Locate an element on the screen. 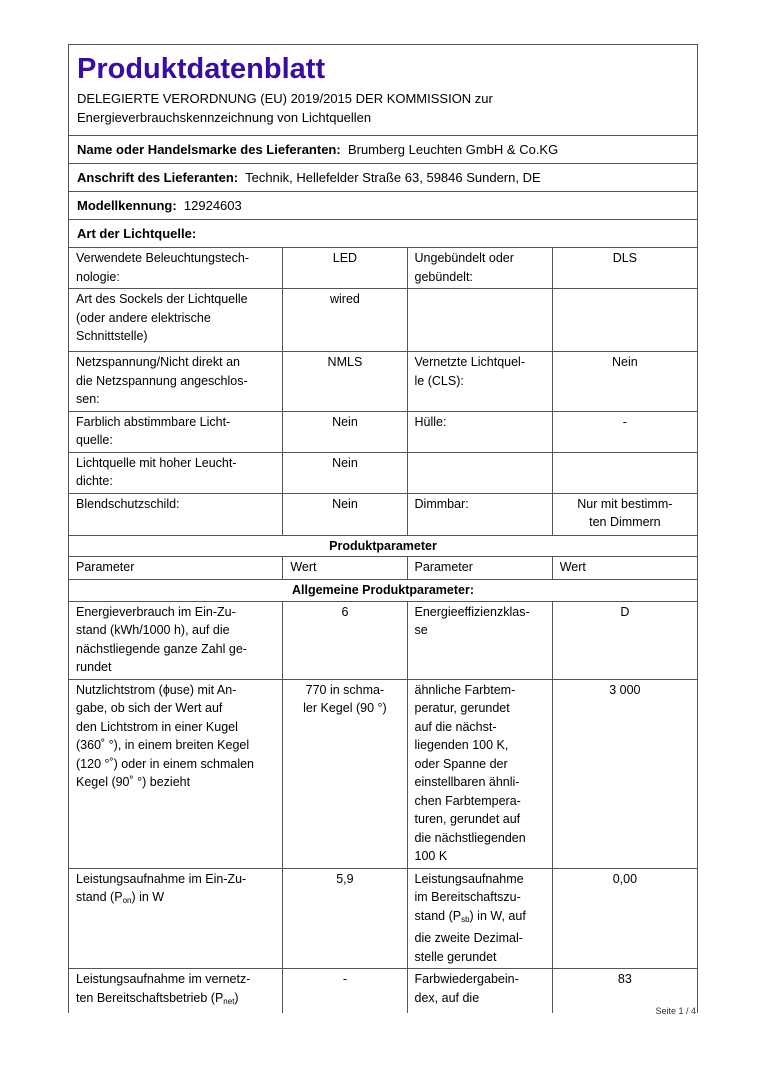  table-cell: Verwendete Beleuchtungstech- nologie: is located at coordinates (175, 268).